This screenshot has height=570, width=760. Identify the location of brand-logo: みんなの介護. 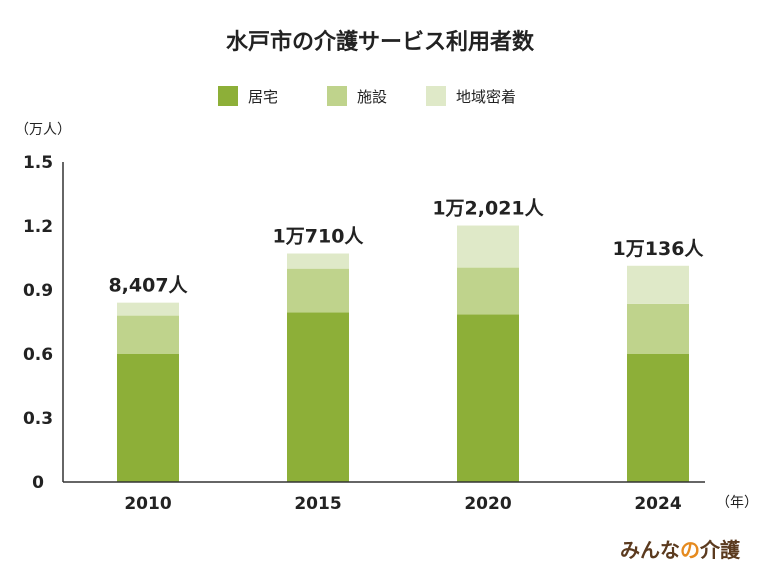
(680, 550).